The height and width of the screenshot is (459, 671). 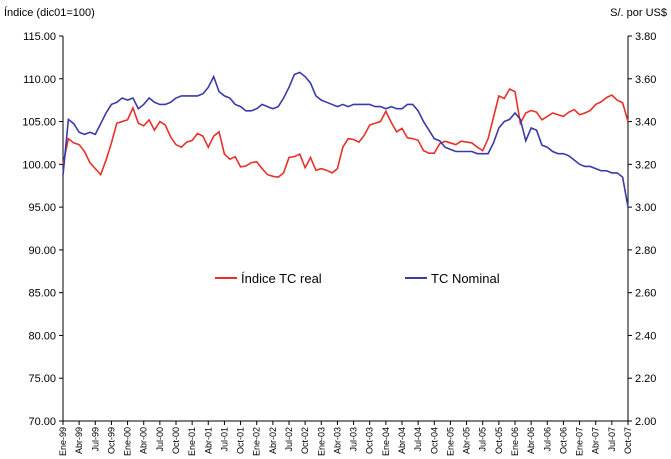 What do you see at coordinates (580, 441) in the screenshot?
I see `x-tick-label: Ene-07` at bounding box center [580, 441].